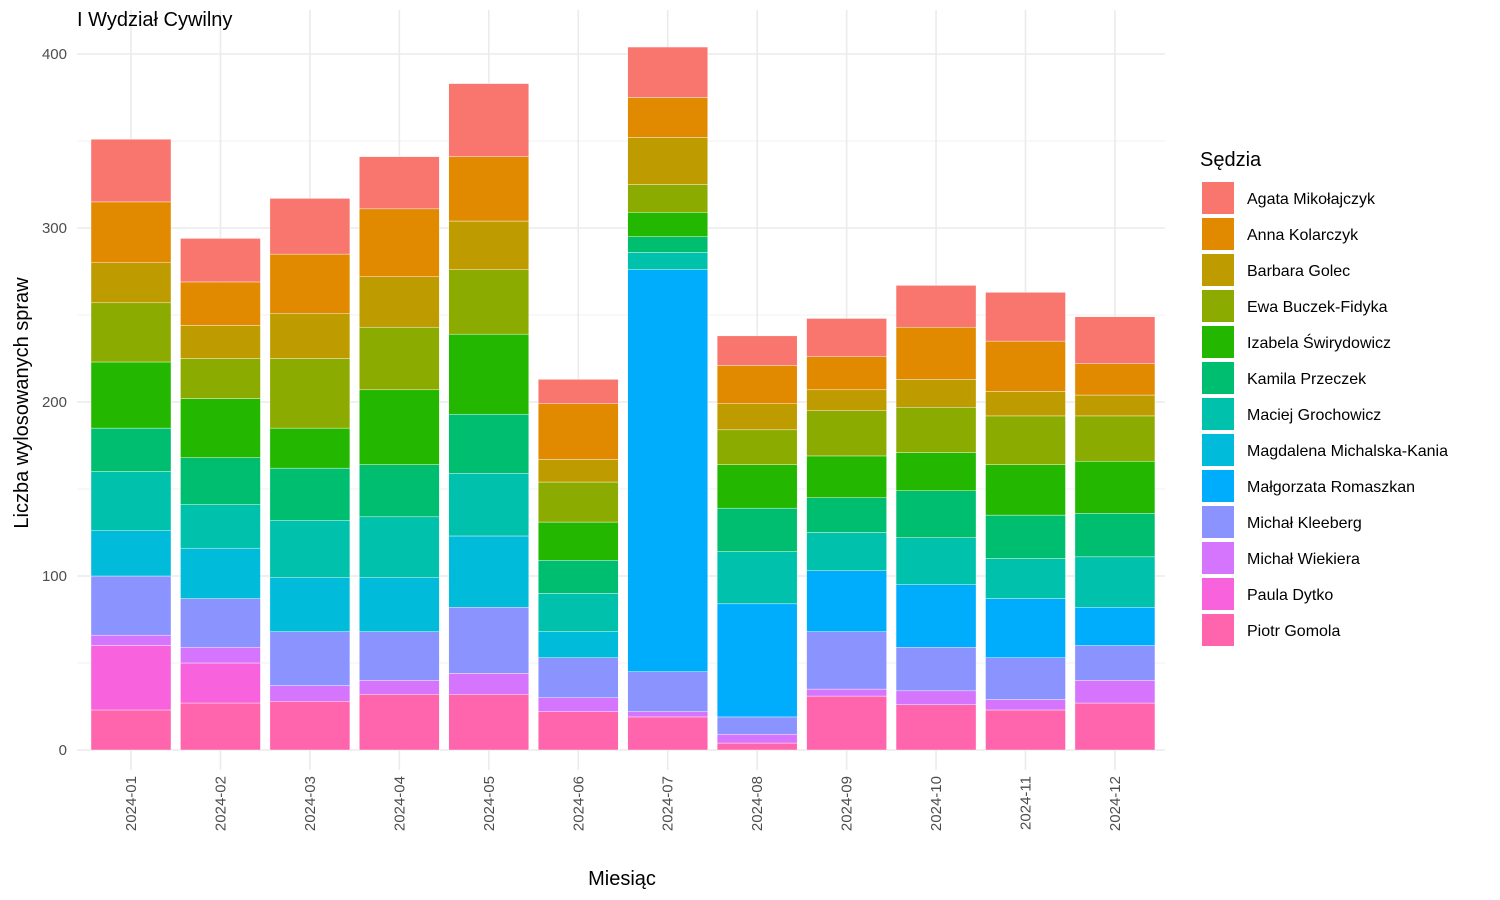 This screenshot has height=900, width=1500. What do you see at coordinates (1347, 451) in the screenshot?
I see `legend-label: Magdalena Michalska-Kania` at bounding box center [1347, 451].